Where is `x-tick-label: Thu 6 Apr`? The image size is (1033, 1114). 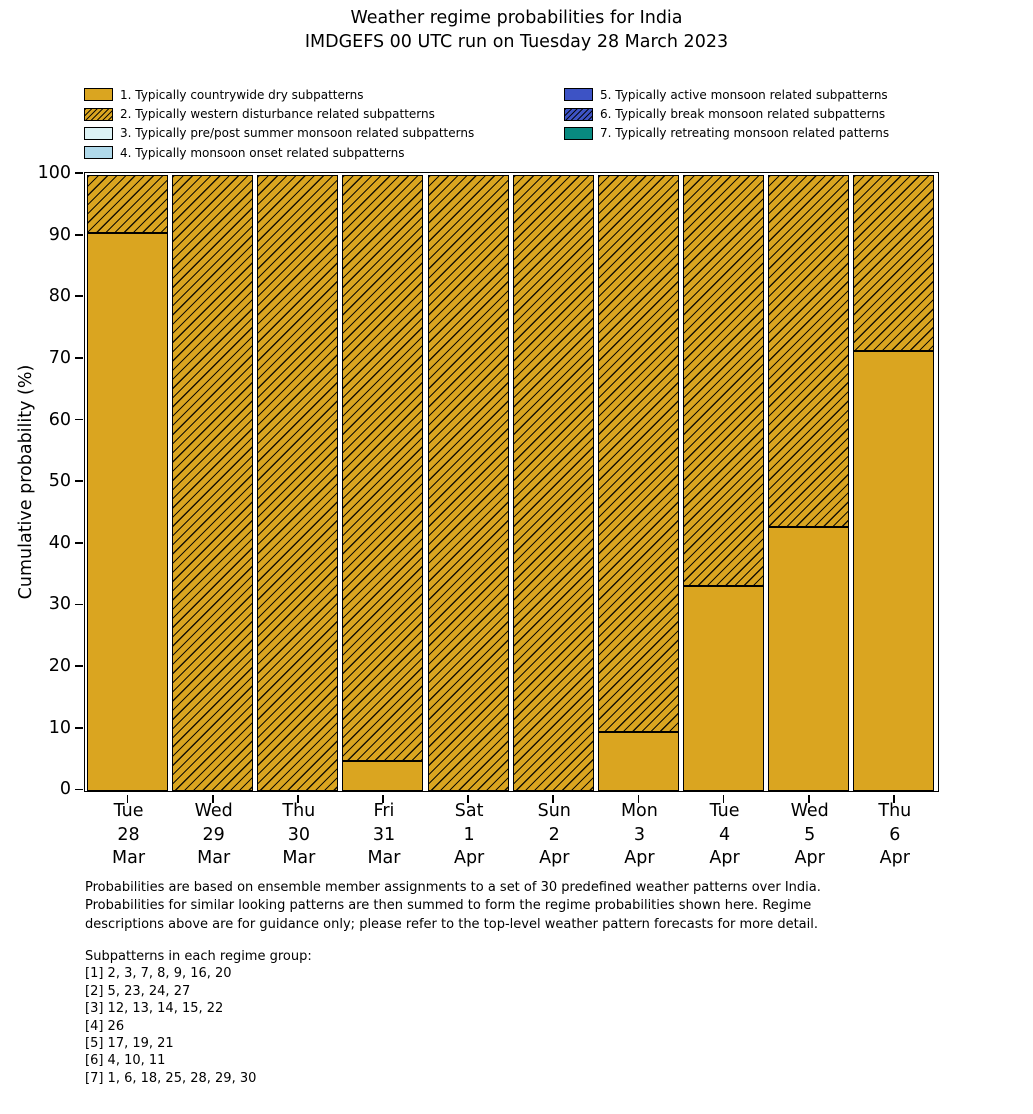 x-tick-label: Thu 6 Apr is located at coordinates (895, 834).